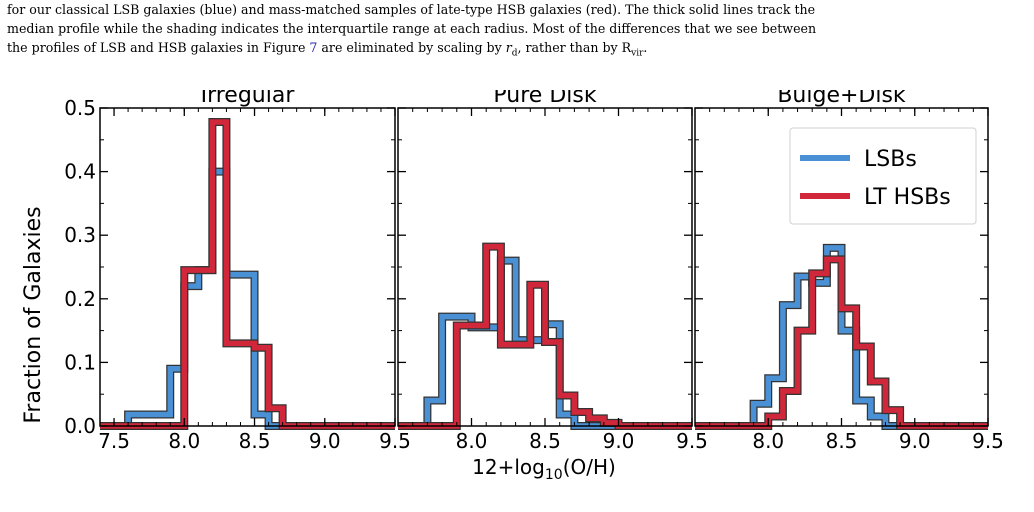 The image size is (1034, 512). Describe the element at coordinates (80, 172) in the screenshot. I see `y-tick-label: 0.4` at that location.